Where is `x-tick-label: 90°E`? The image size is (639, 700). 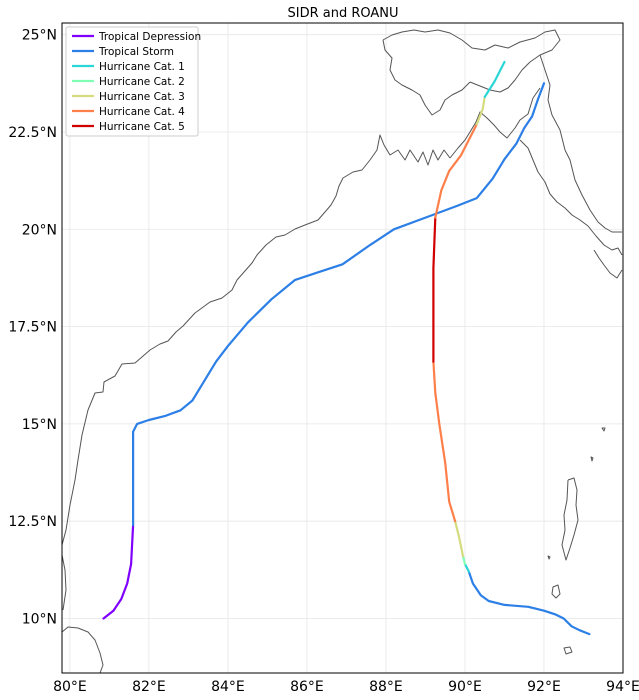 x-tick-label: 90°E is located at coordinates (465, 687).